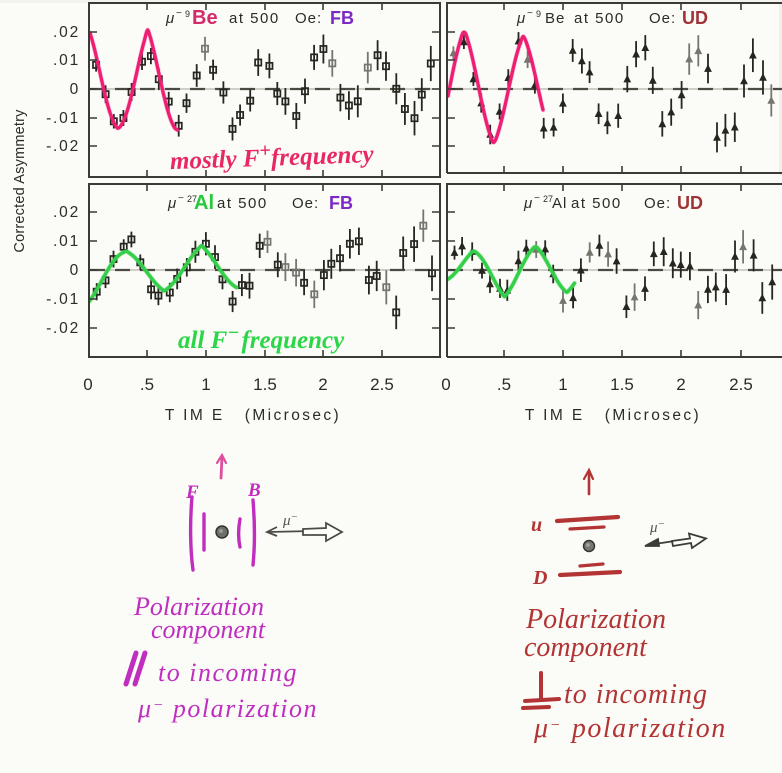 Image resolution: width=782 pixels, height=773 pixels. Describe the element at coordinates (192, 492) in the screenshot. I see `svg-text: F` at that location.